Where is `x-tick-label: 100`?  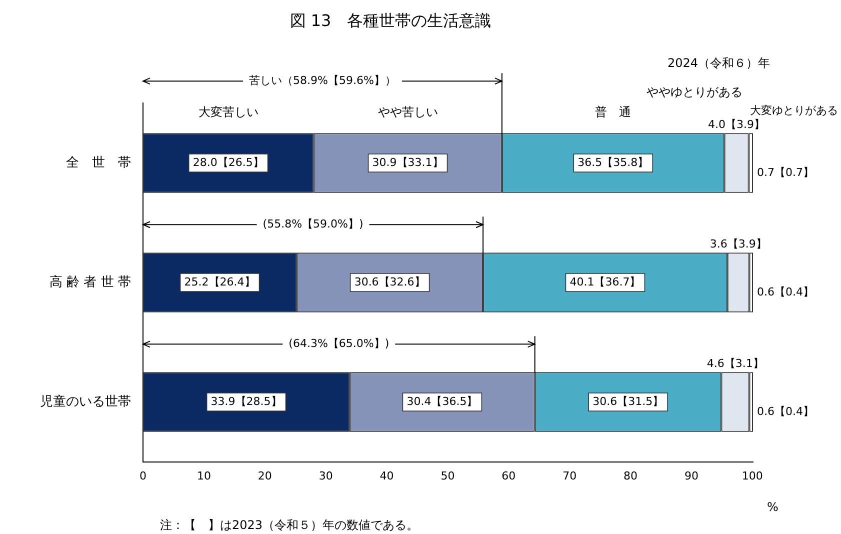
x-tick-label: 100 is located at coordinates (752, 475).